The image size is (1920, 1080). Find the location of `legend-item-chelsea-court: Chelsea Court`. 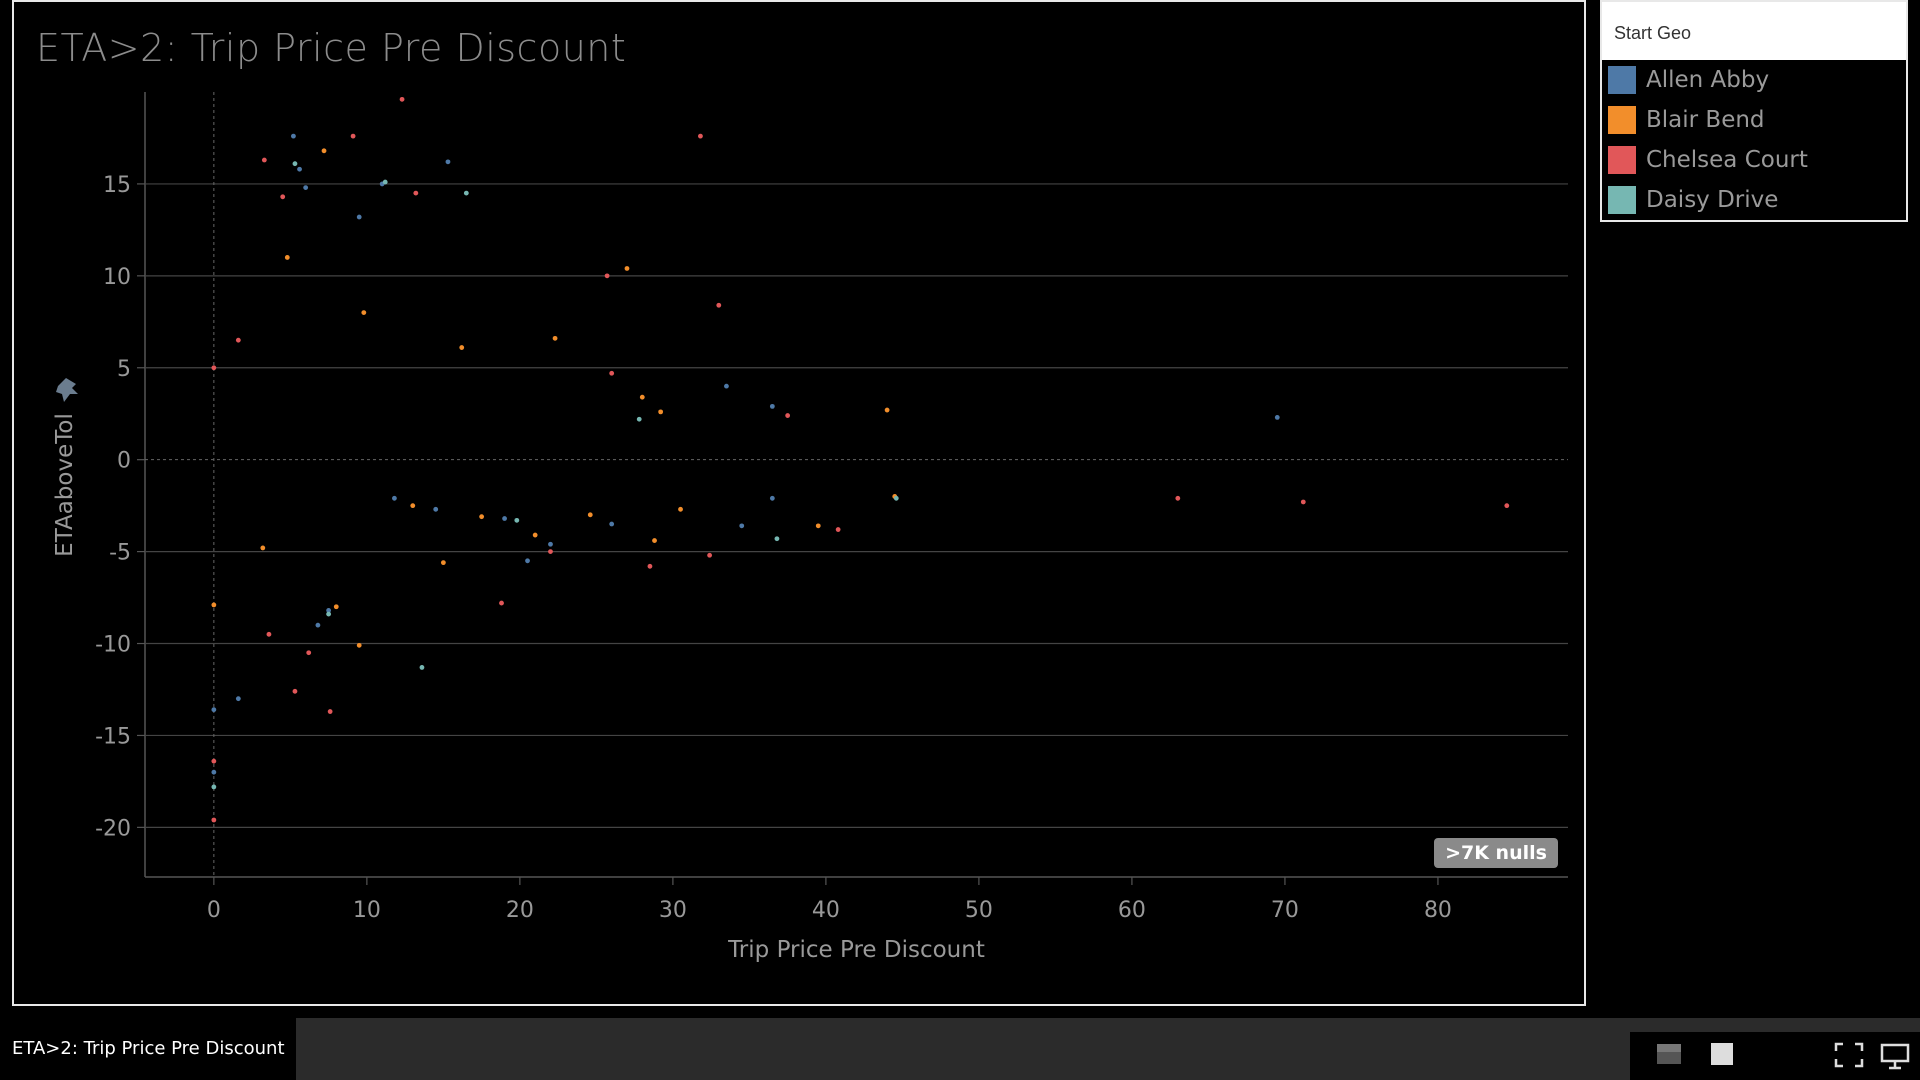

legend-item-chelsea-court: Chelsea Court is located at coordinates (1754, 160).